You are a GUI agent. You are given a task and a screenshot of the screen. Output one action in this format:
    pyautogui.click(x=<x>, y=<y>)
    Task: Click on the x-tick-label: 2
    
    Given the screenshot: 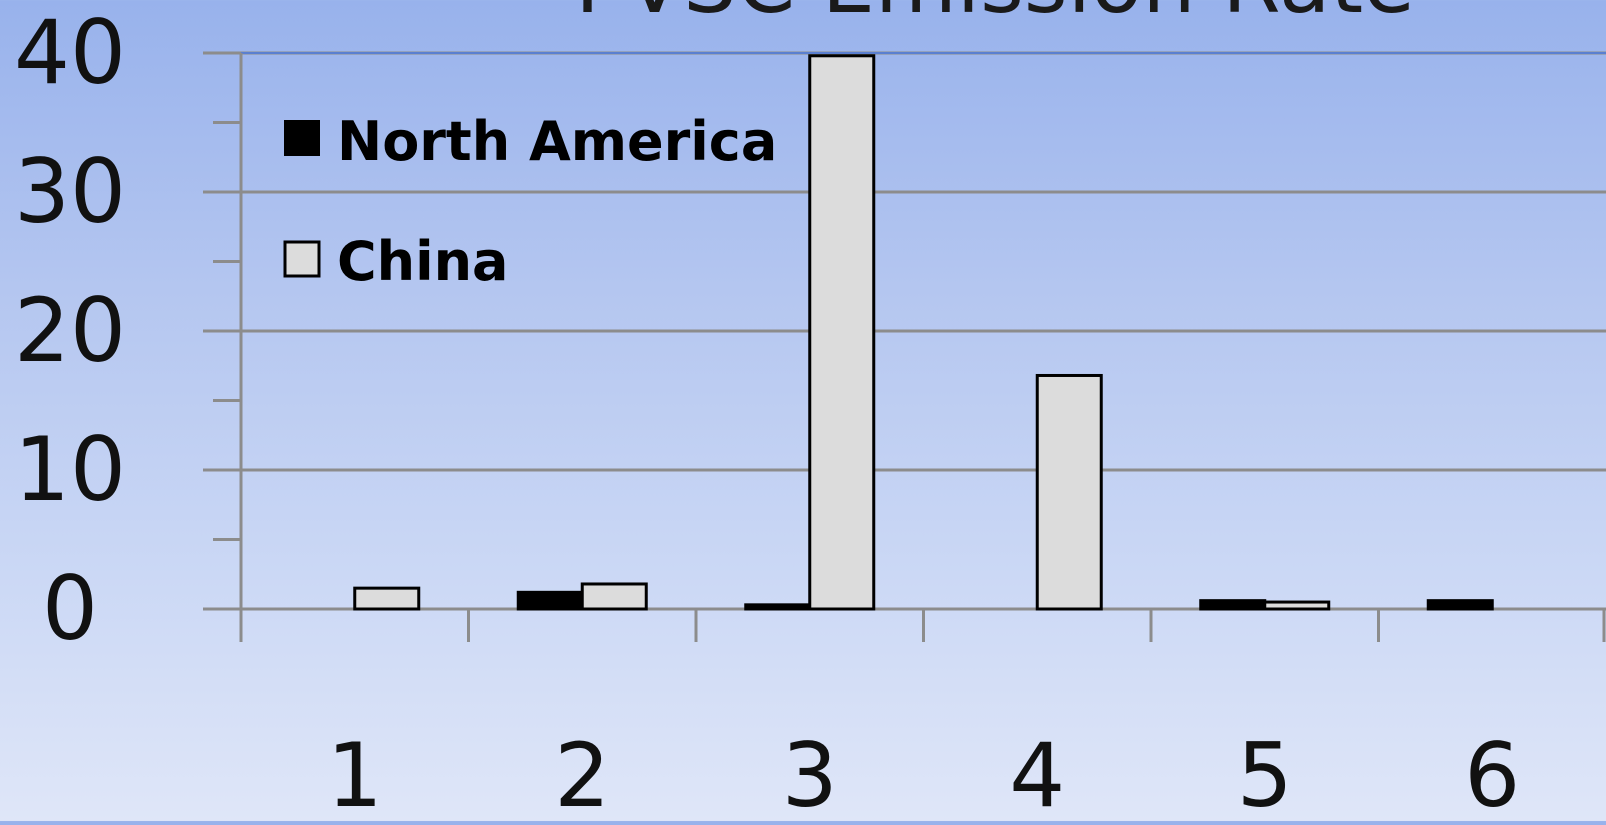 What is the action you would take?
    pyautogui.click(x=582, y=772)
    